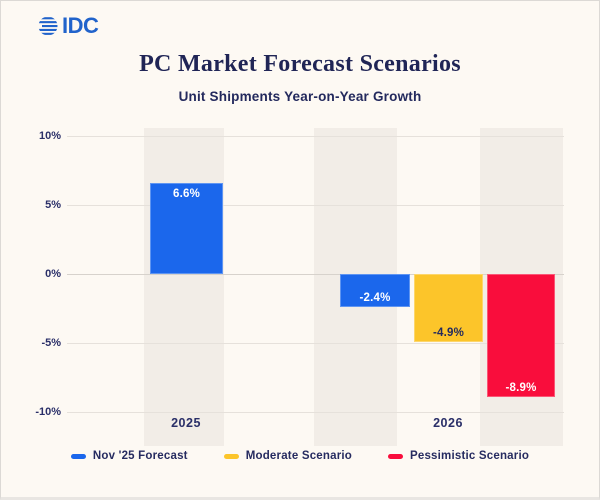 This screenshot has height=500, width=600. I want to click on legend-label: Moderate Scenario, so click(298, 456).